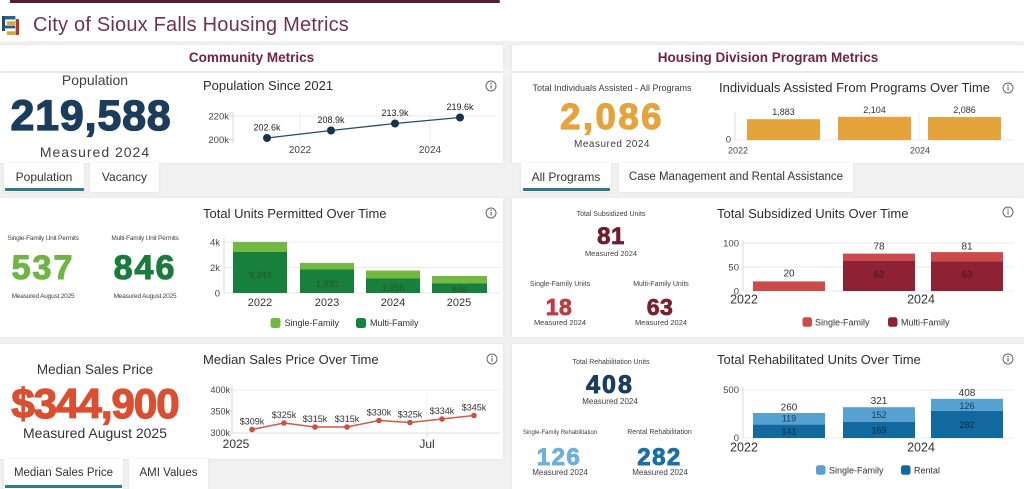 The height and width of the screenshot is (489, 1024). I want to click on svg-text: 2k, so click(215, 268).